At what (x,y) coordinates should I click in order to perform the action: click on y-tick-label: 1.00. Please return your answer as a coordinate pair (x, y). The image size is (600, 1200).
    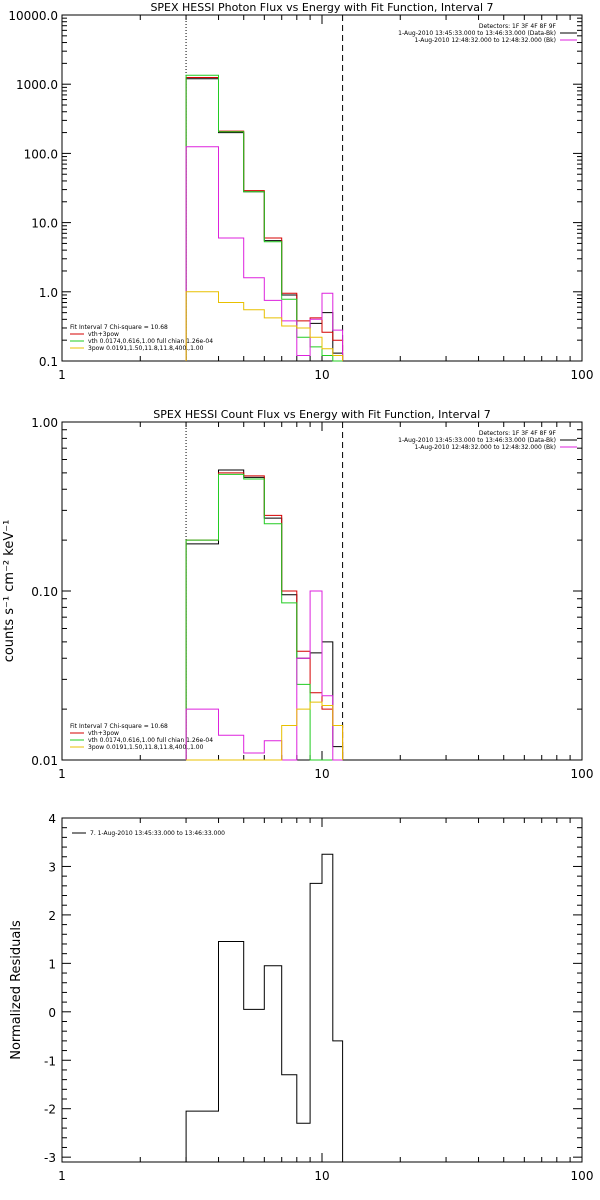
    Looking at the image, I should click on (44, 423).